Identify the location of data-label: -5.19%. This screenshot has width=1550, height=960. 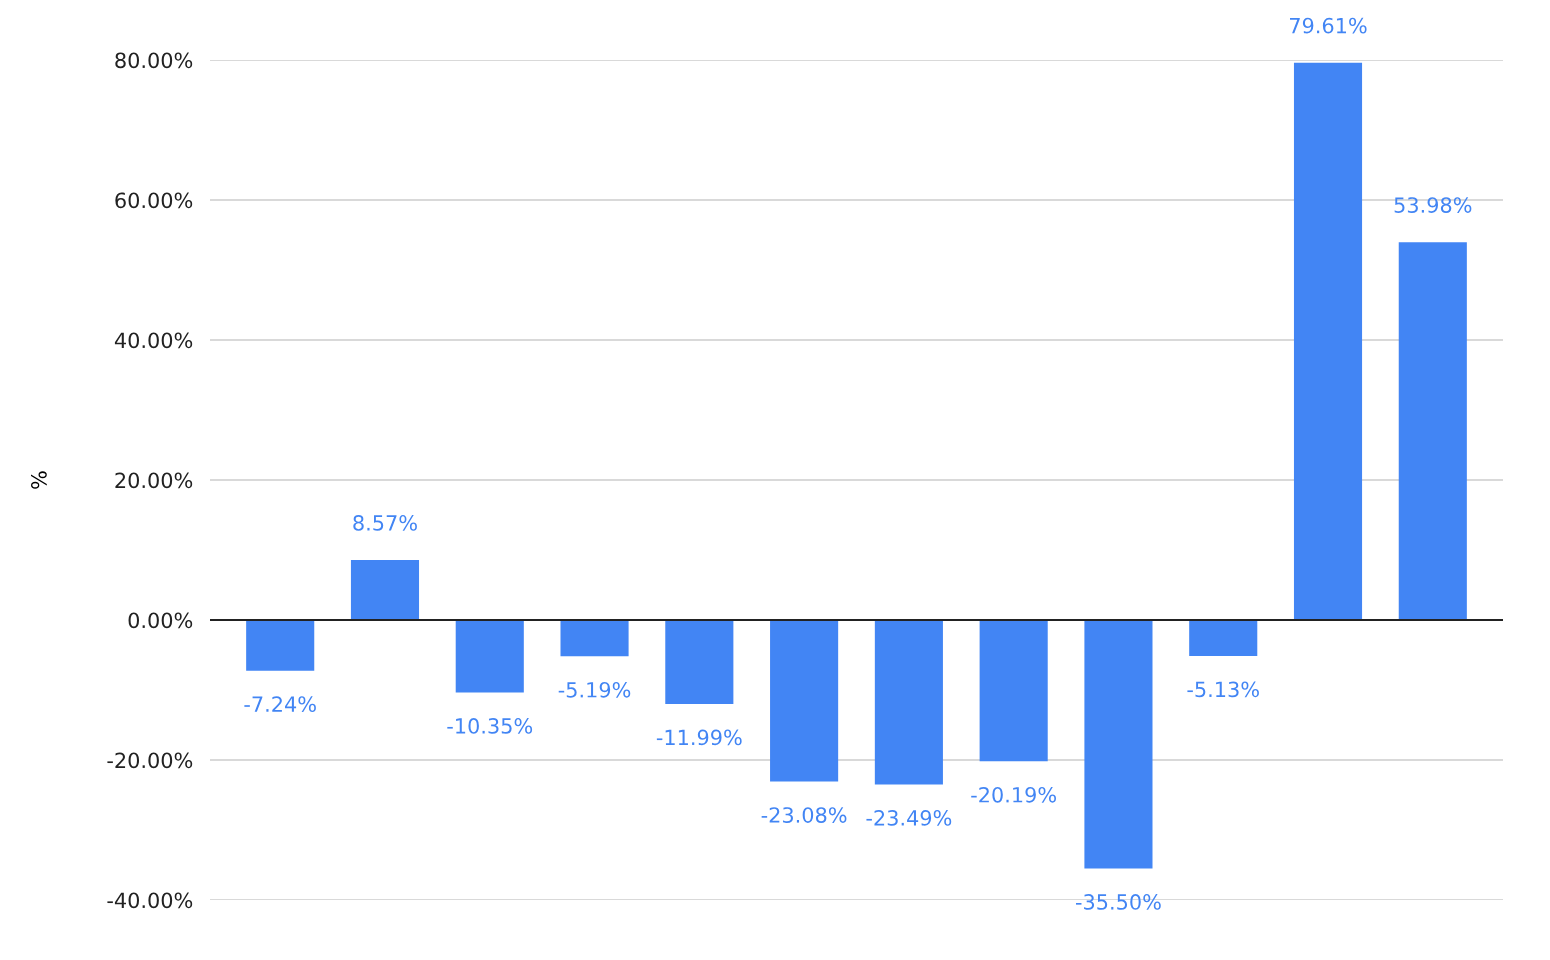
(594, 689).